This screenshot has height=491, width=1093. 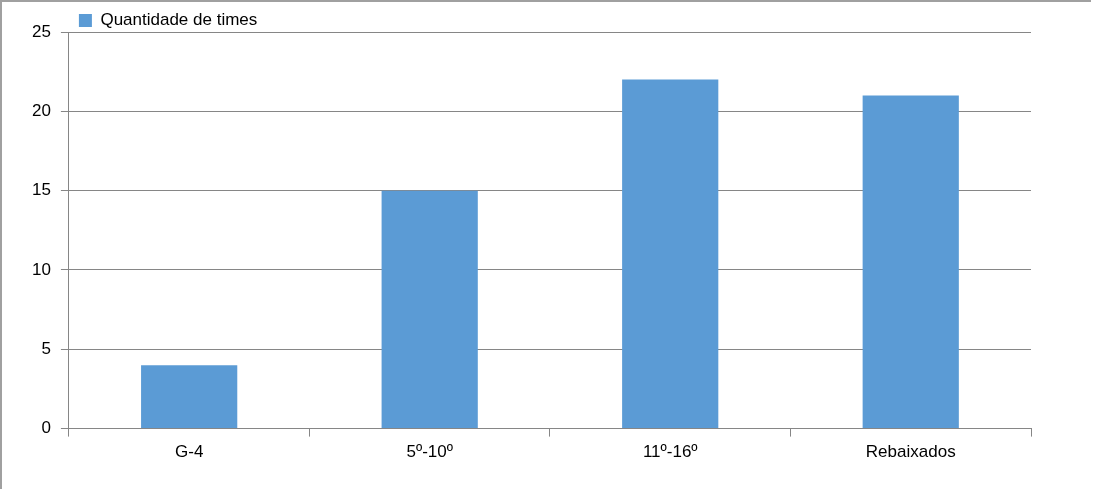 I want to click on legend-label: Quantidade de times, so click(x=179, y=20).